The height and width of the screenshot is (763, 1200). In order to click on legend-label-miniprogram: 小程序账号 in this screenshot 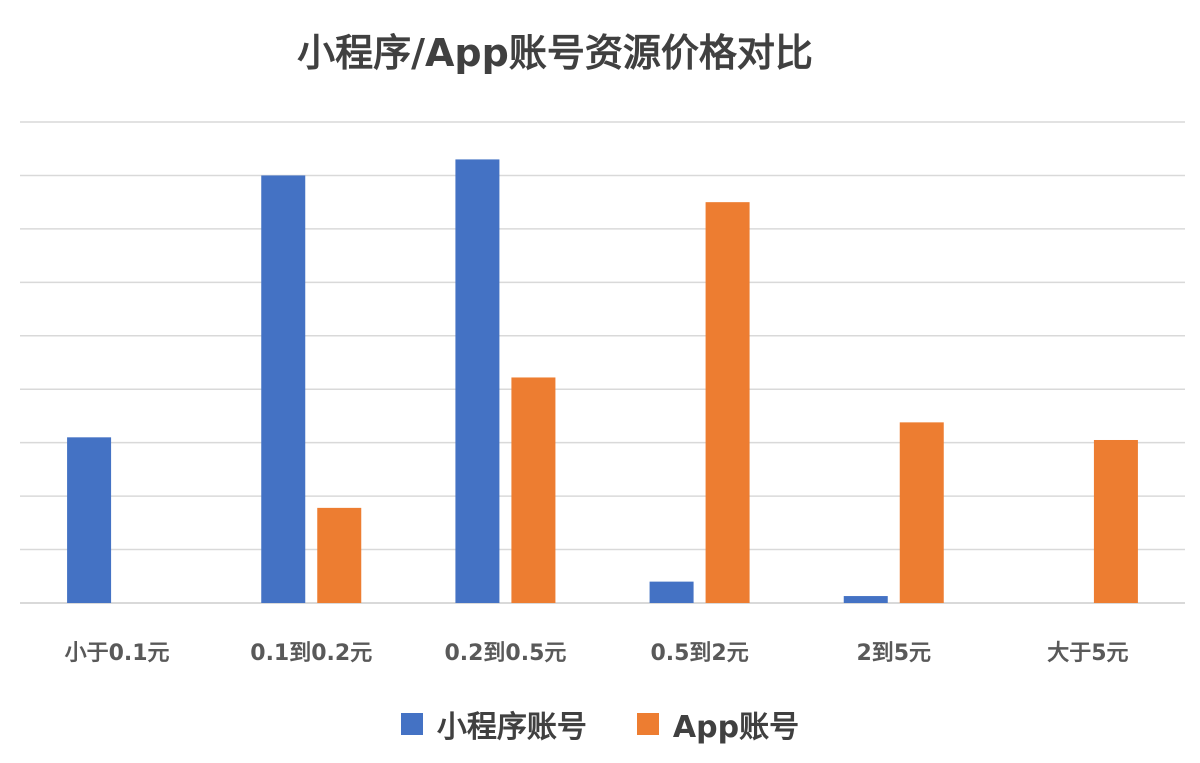, I will do `click(511, 727)`.